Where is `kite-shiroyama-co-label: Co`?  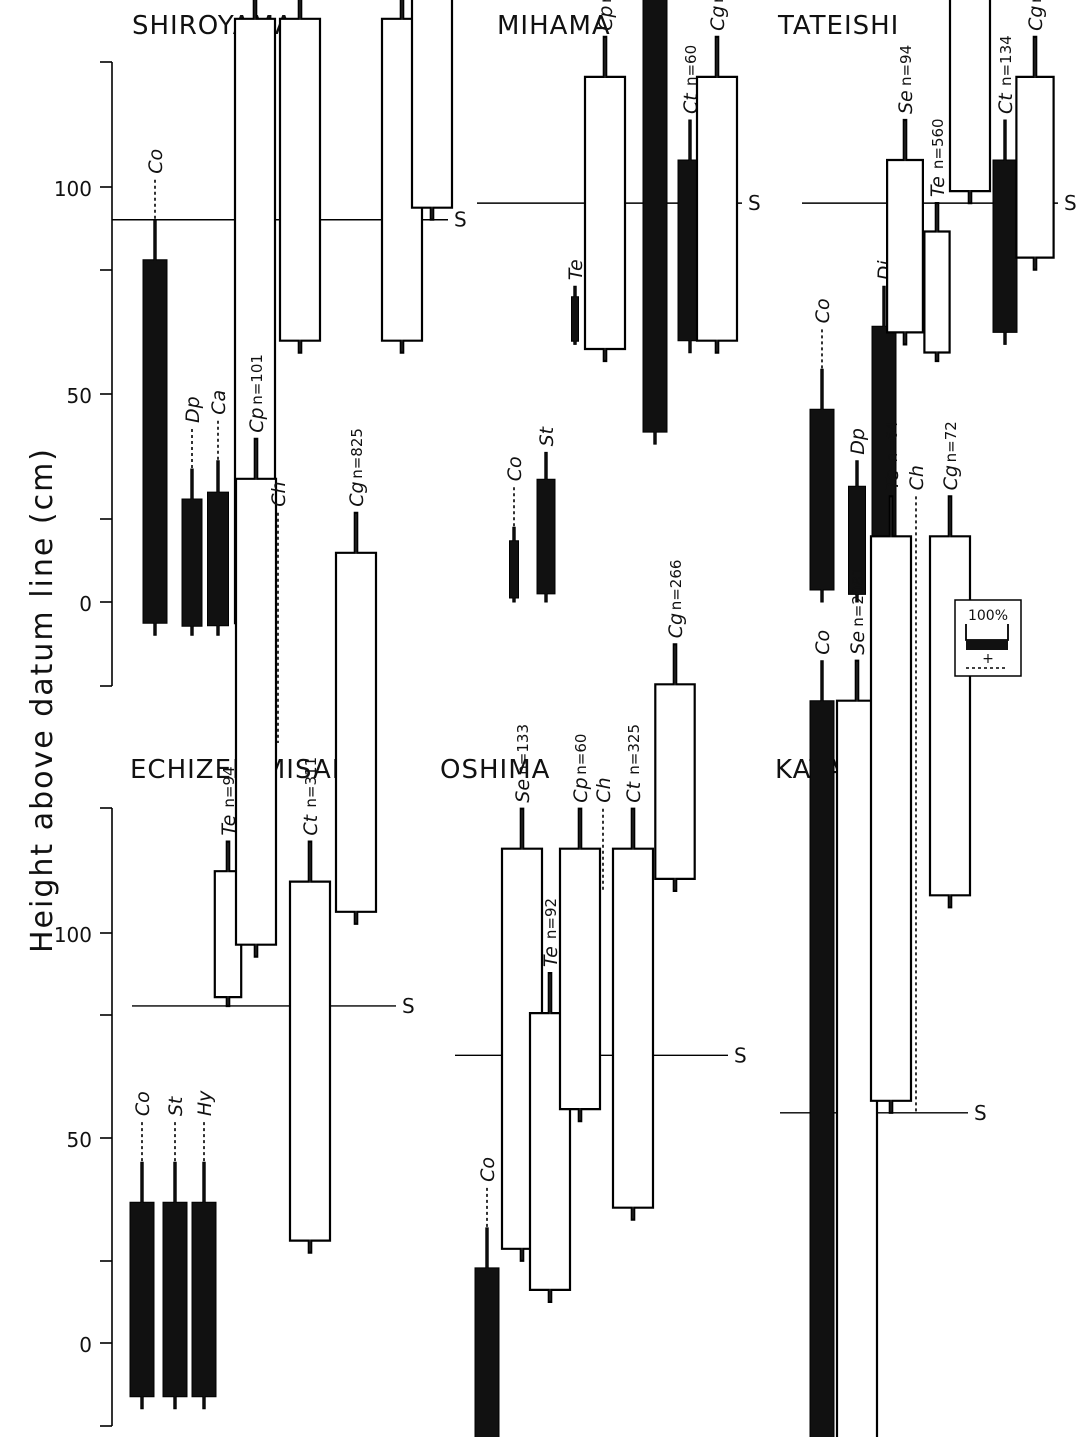 kite-shiroyama-co-label: Co is located at coordinates (156, 161).